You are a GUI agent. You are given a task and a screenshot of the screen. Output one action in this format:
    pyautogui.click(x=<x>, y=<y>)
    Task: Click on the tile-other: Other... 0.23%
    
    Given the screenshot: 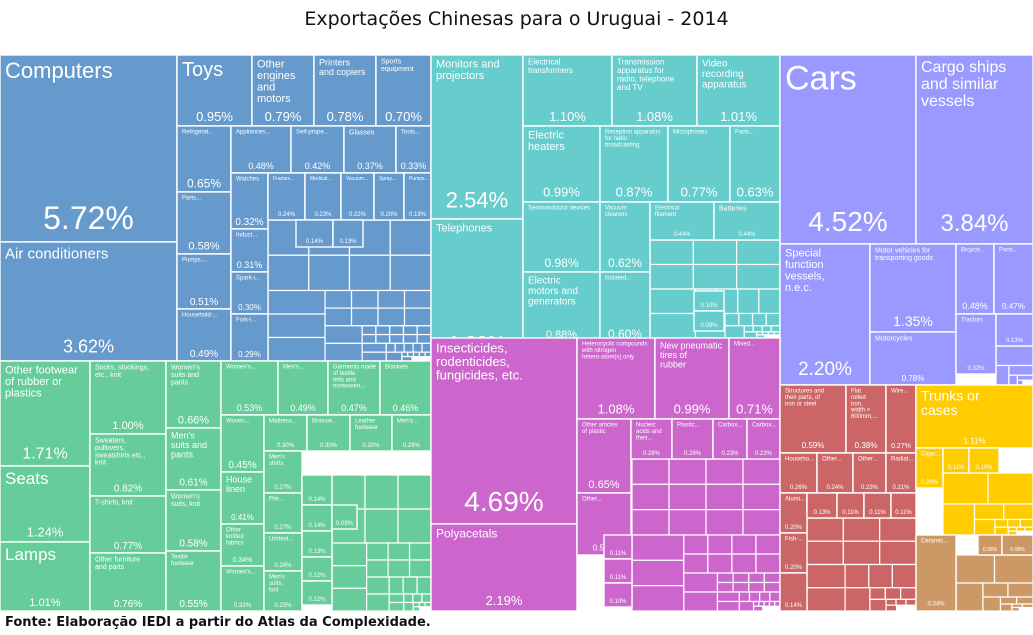 What is the action you would take?
    pyautogui.click(x=869, y=473)
    